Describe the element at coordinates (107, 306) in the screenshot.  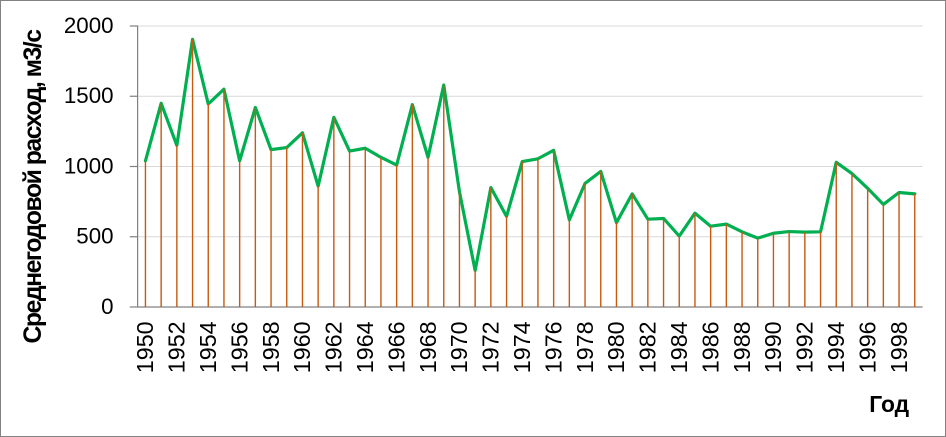
I see `svg-text: 0` at that location.